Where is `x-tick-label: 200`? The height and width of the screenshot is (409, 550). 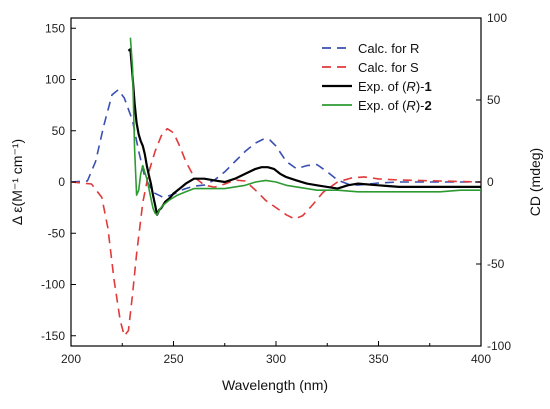 x-tick-label: 200 is located at coordinates (71, 359).